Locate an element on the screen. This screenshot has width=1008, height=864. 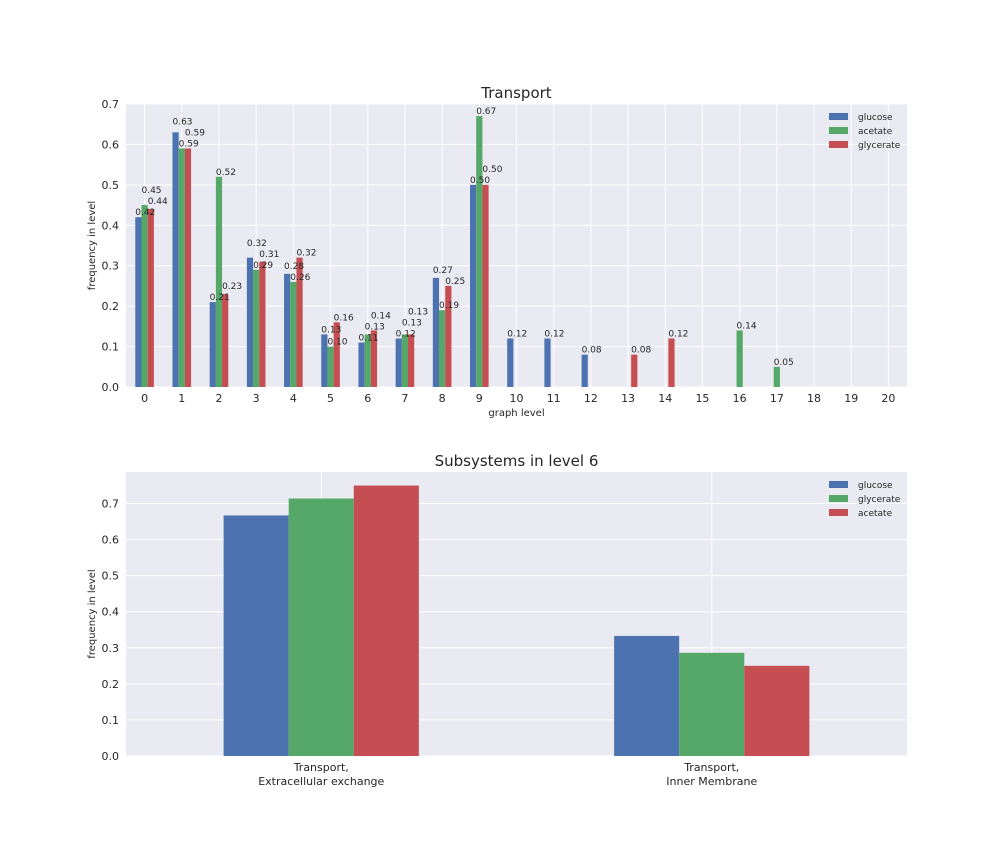
y-tick-label: 0.6 is located at coordinates (111, 540).